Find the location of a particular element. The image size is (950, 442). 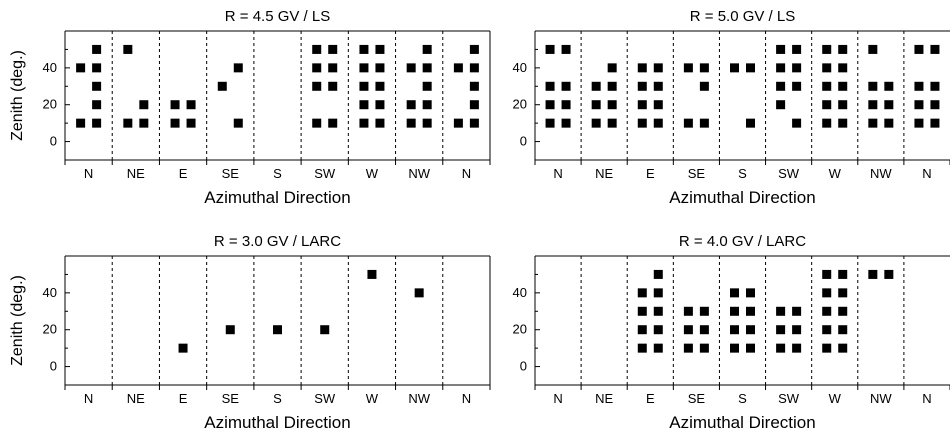

x-tick-label: S is located at coordinates (742, 173).